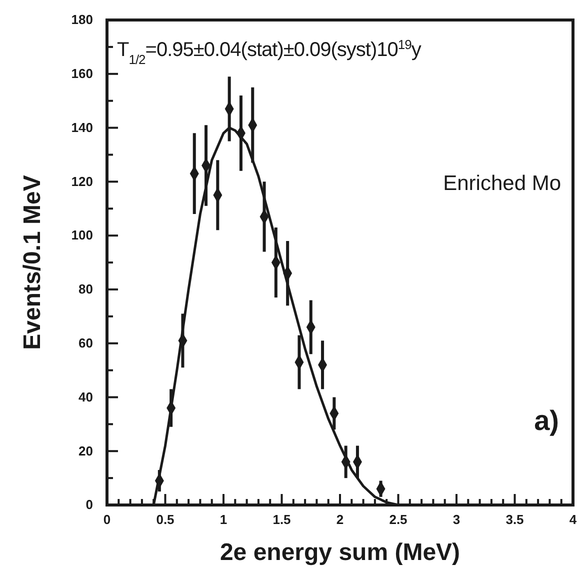 This screenshot has height=574, width=583. What do you see at coordinates (82, 235) in the screenshot?
I see `y-tick-label: 100` at bounding box center [82, 235].